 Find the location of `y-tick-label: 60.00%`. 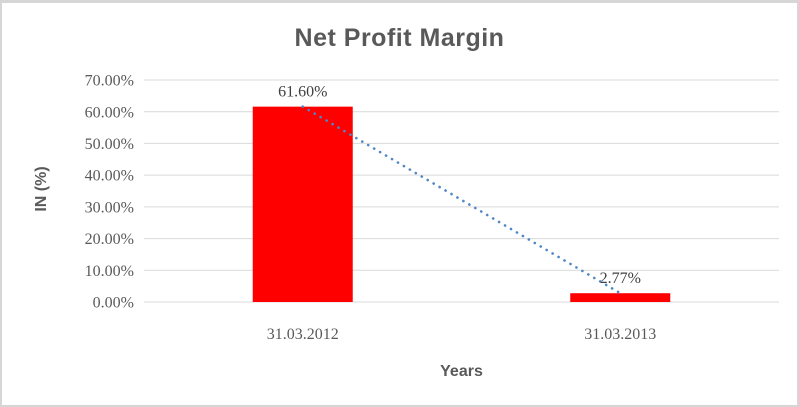

y-tick-label: 60.00% is located at coordinates (109, 112).